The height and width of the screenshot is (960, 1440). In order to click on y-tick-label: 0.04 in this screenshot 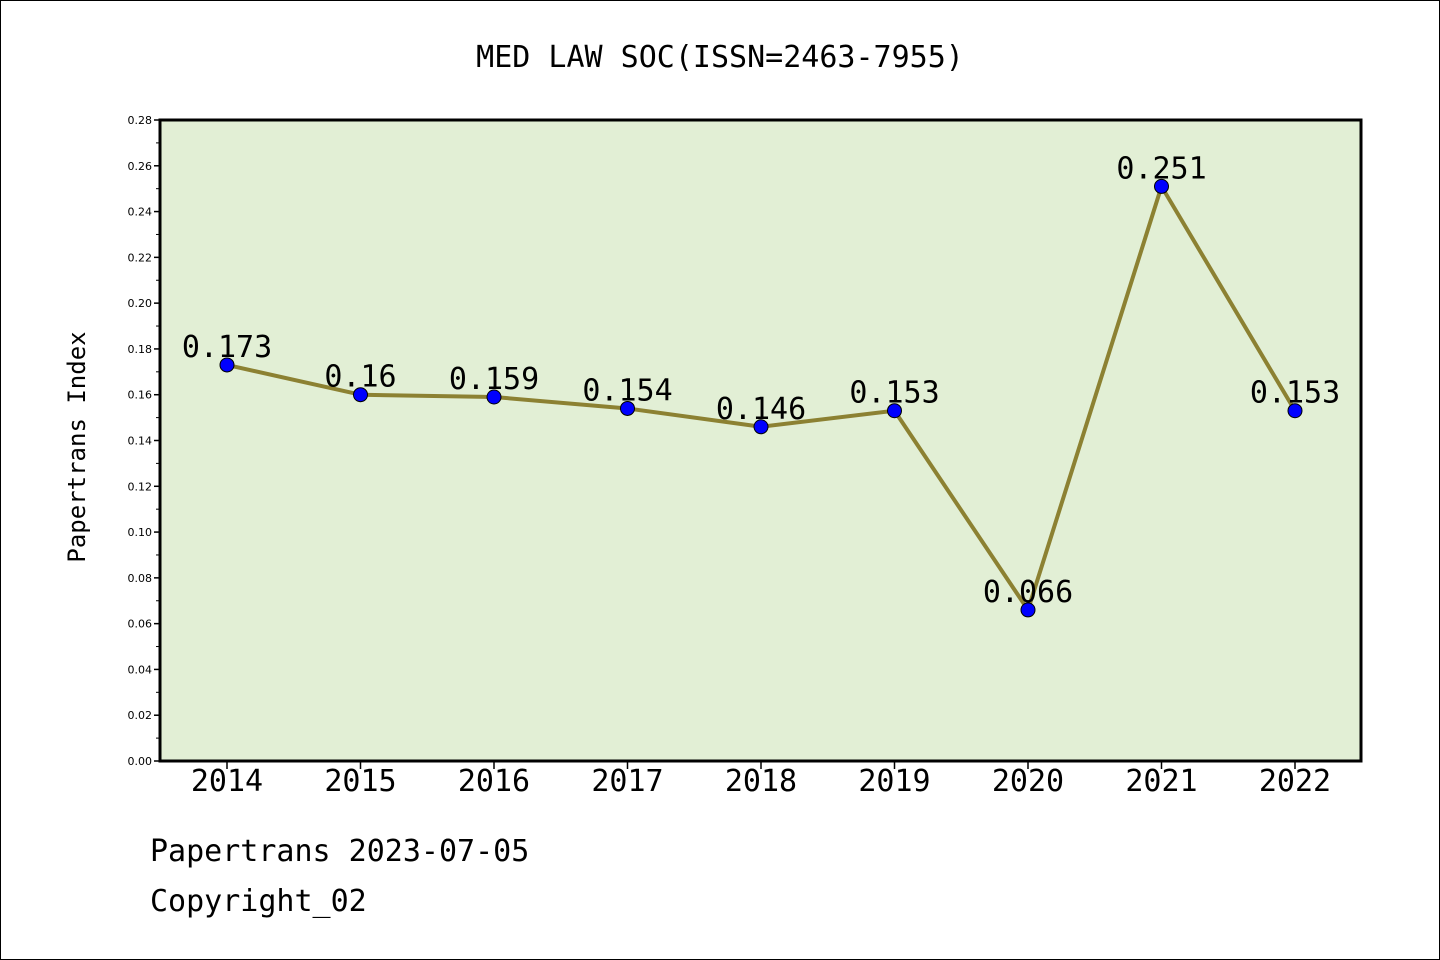, I will do `click(140, 669)`.